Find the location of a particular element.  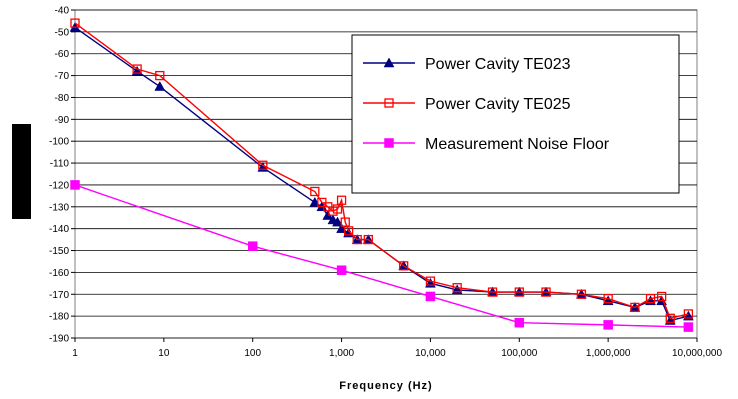

y-tick-label-5: -90 is located at coordinates (62, 120).